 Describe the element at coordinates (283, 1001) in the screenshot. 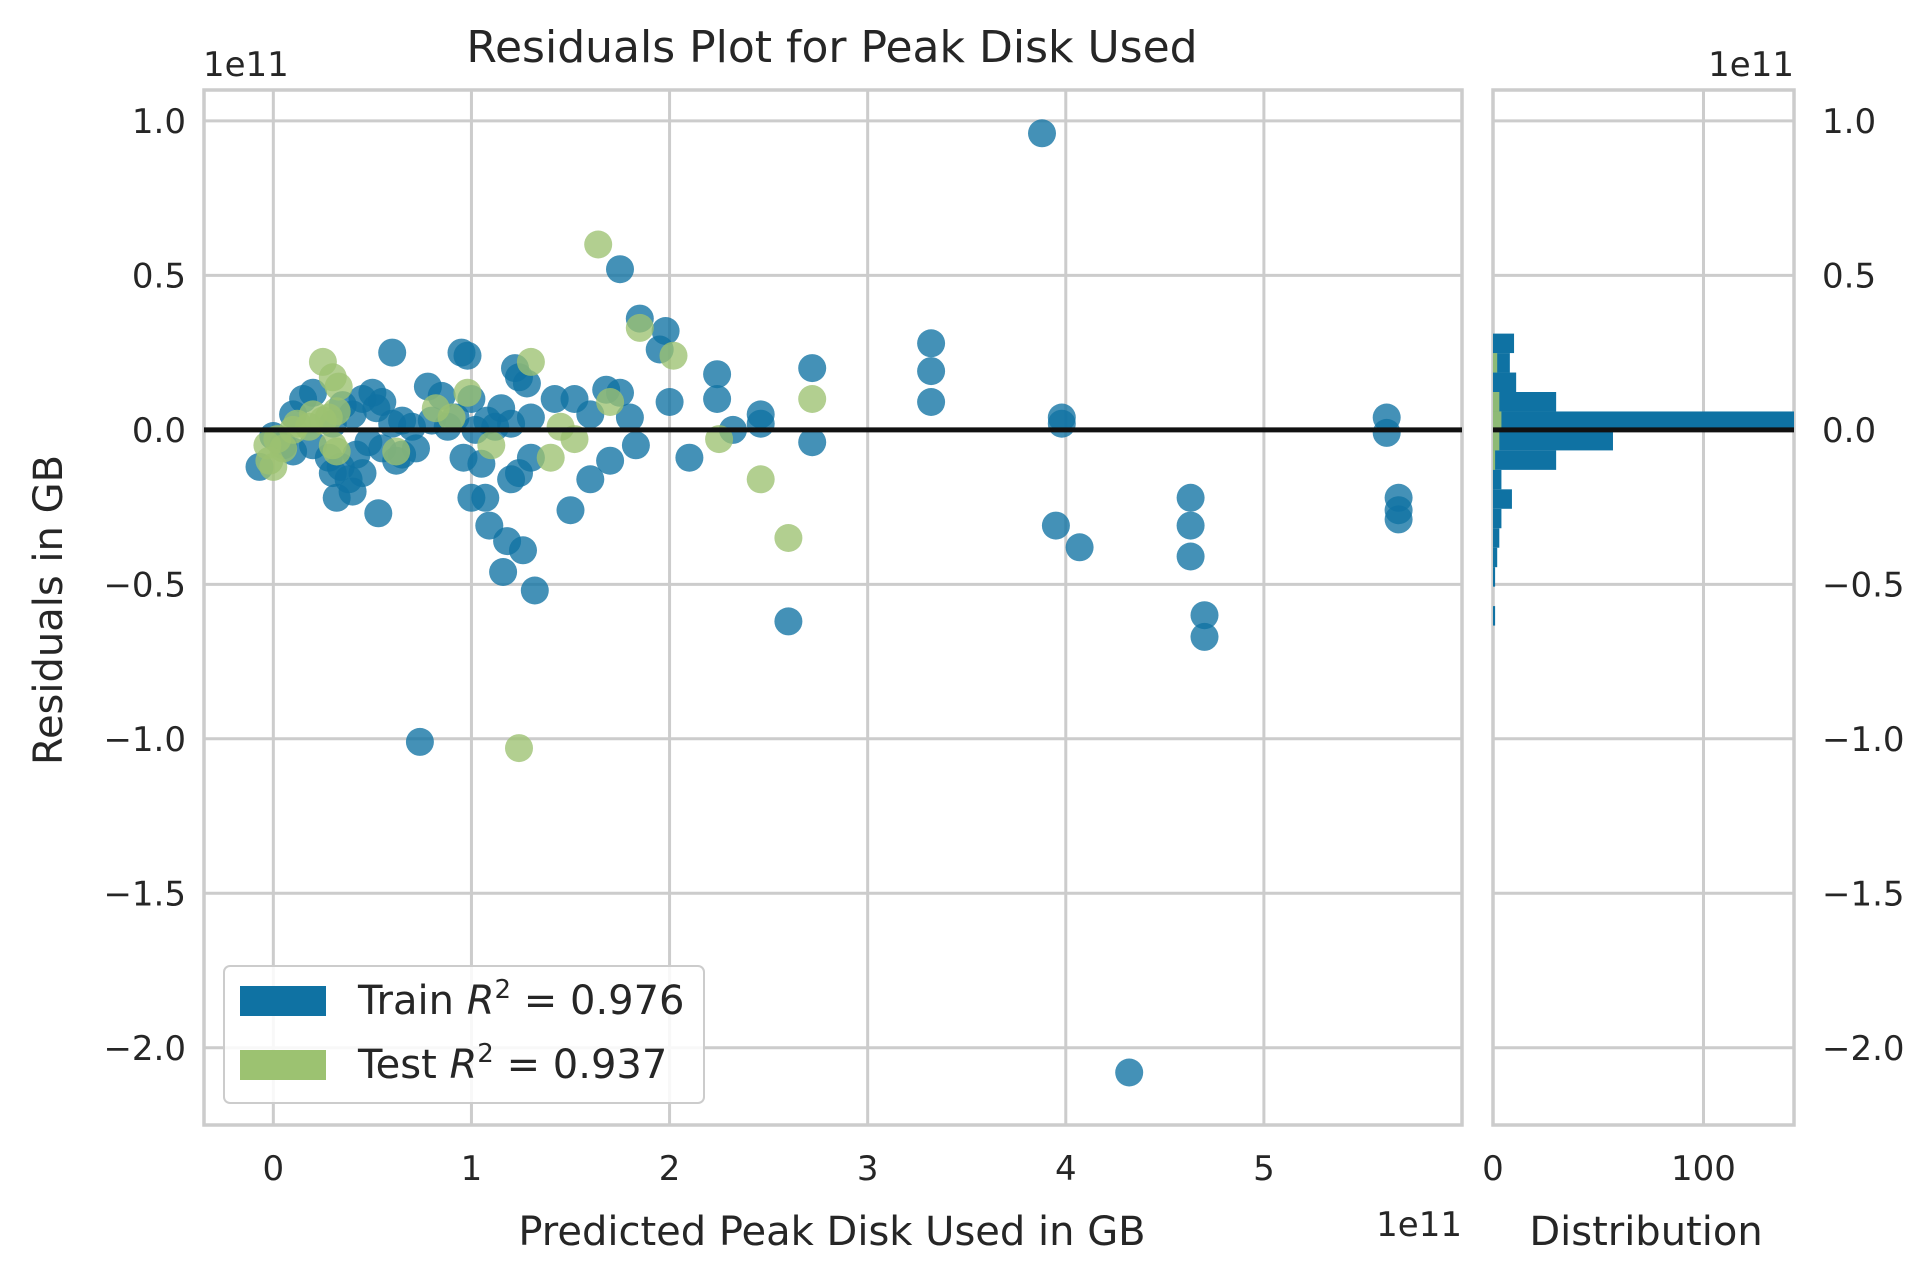

I see `legend-swatch-train` at that location.